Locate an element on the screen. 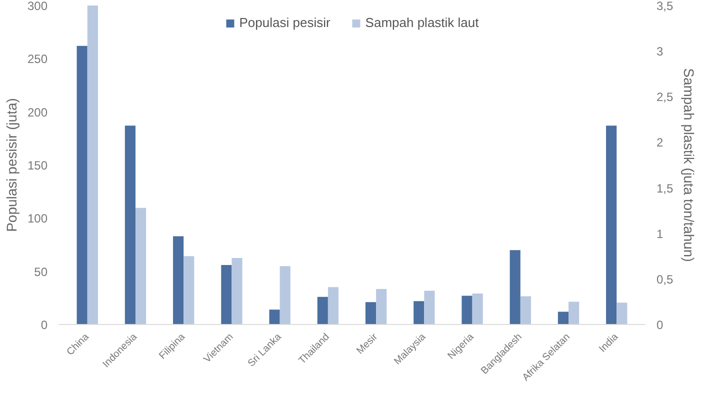 This screenshot has height=400, width=716. y2-tick-label: 2,5 is located at coordinates (665, 97).